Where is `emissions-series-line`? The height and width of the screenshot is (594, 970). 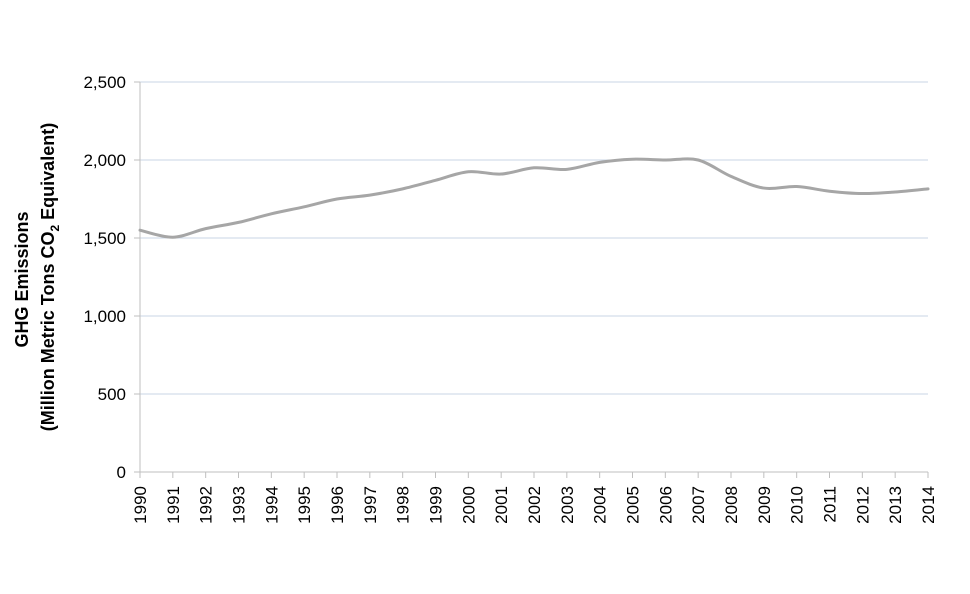
emissions-series-line is located at coordinates (534, 198).